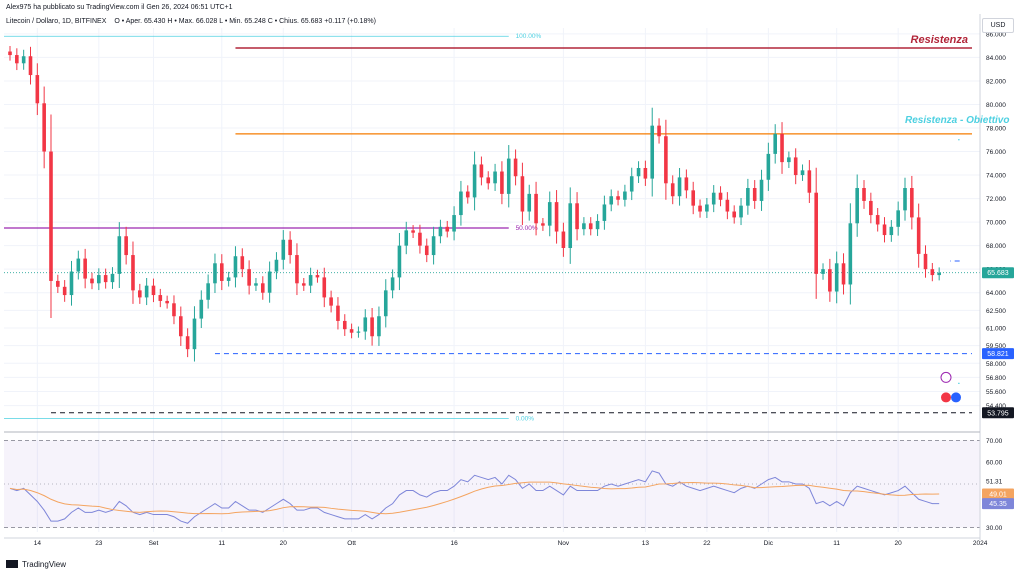 This screenshot has width=1024, height=573. I want to click on y-tick-label: 64.000, so click(996, 293).